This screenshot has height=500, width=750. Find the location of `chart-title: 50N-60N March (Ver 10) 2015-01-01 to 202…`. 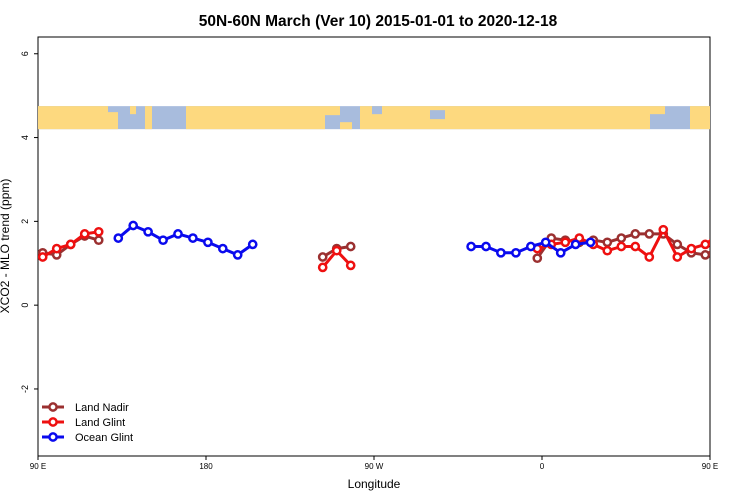

chart-title: 50N-60N March (Ver 10) 2015-01-01 to 202… is located at coordinates (378, 21).